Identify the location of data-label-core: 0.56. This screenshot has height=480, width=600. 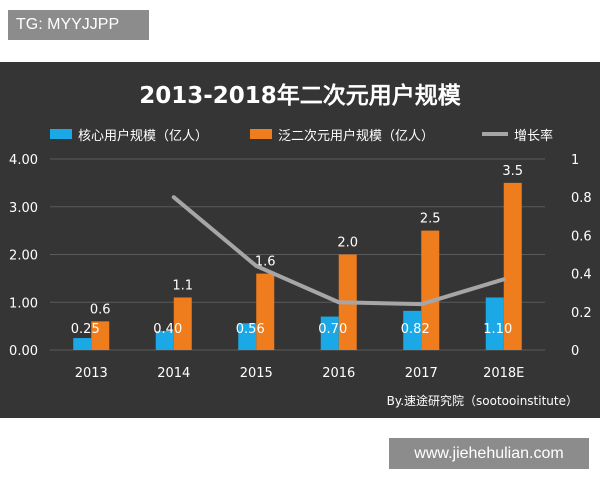
(250, 329).